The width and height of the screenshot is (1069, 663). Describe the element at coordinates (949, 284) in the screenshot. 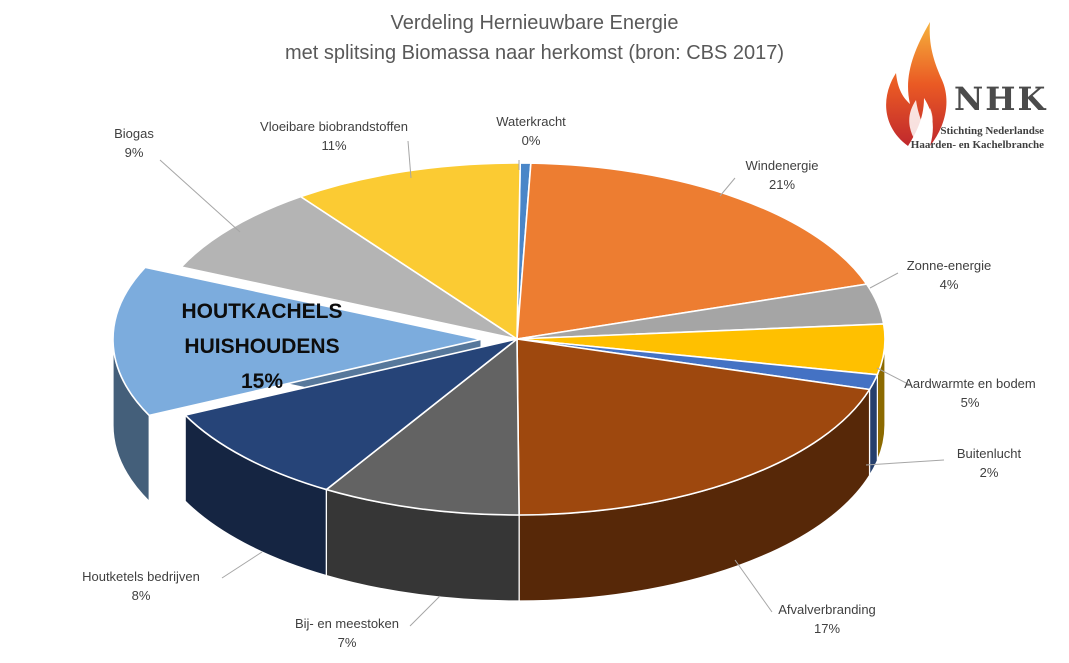

I see `slice-value-3: 4%` at that location.